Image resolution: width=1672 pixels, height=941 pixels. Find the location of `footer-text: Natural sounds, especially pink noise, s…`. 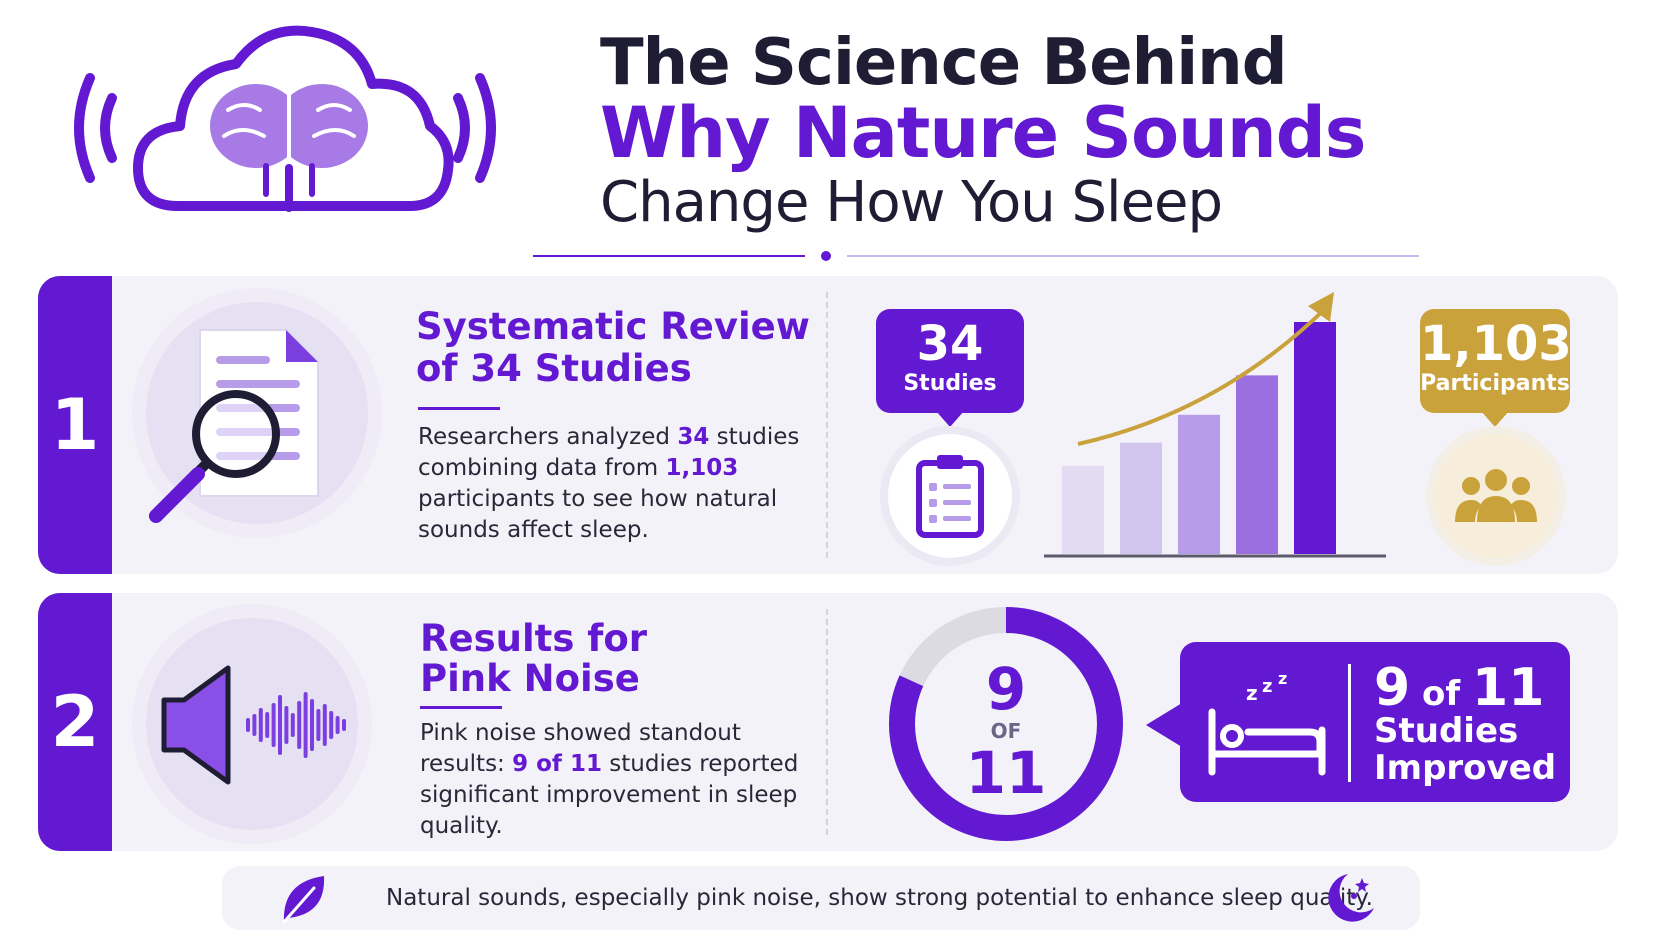

footer-text: Natural sounds, especially pink noise, s… is located at coordinates (879, 898).